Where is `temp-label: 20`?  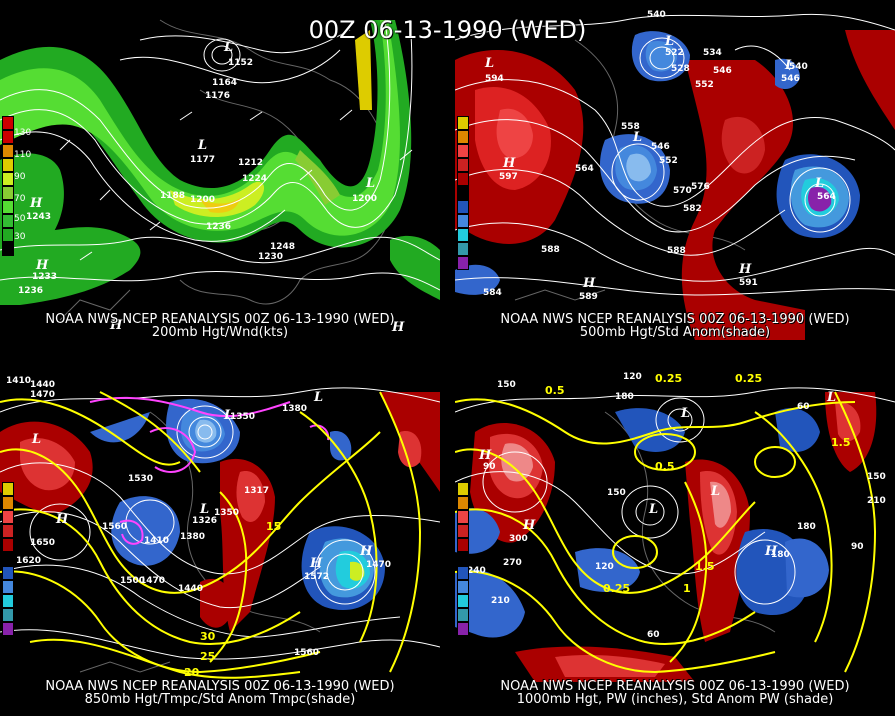 temp-label: 20 is located at coordinates (192, 672).